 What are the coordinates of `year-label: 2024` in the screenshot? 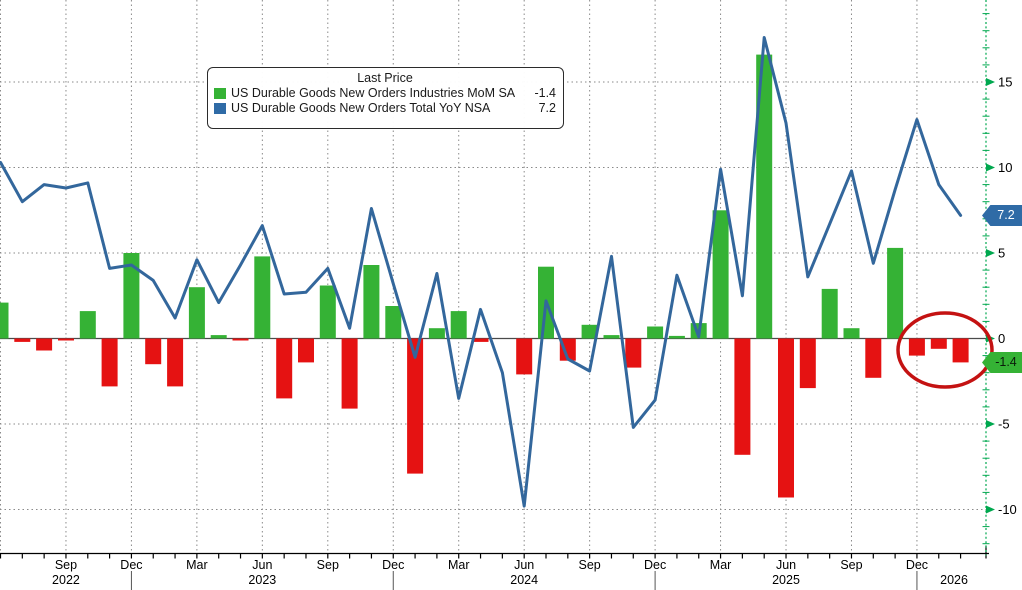 It's located at (524, 580).